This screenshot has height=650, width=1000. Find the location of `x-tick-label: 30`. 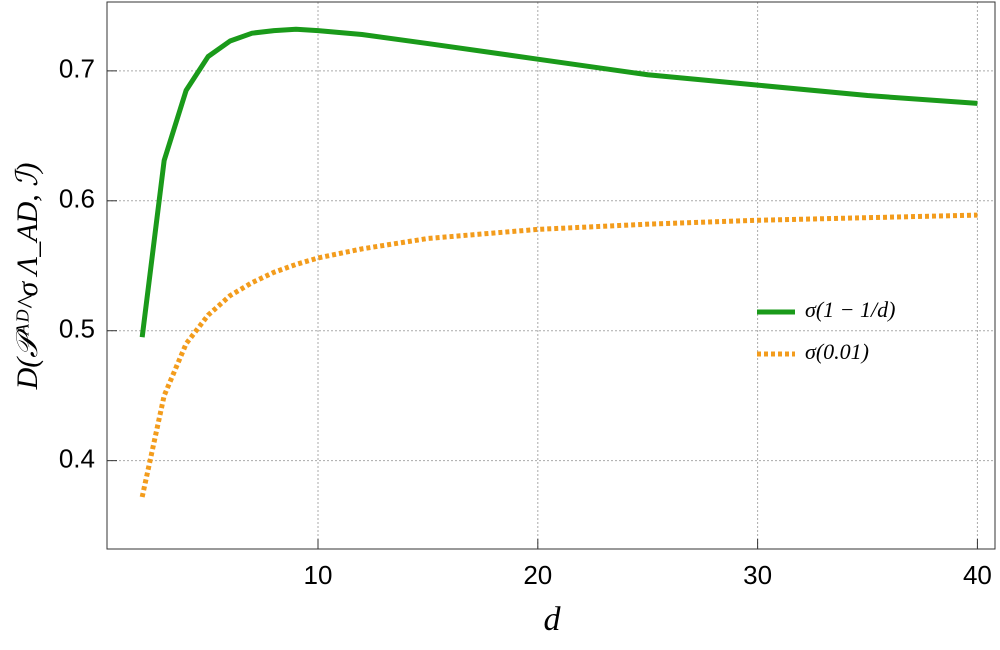

x-tick-label: 30 is located at coordinates (757, 575).